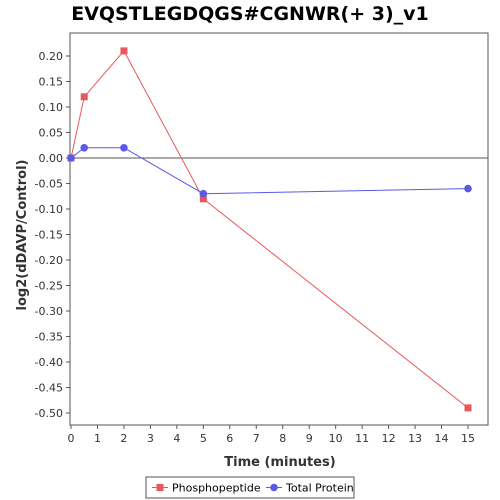 The width and height of the screenshot is (500, 500). What do you see at coordinates (176, 438) in the screenshot?
I see `x-tick-label: 4` at bounding box center [176, 438].